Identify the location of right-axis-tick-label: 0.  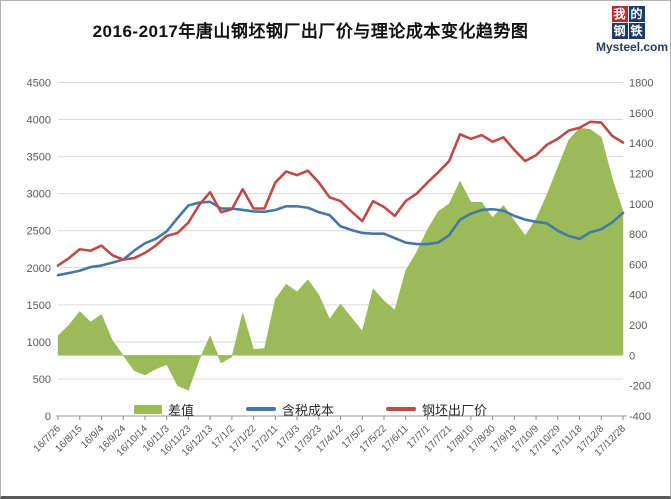
(632, 356).